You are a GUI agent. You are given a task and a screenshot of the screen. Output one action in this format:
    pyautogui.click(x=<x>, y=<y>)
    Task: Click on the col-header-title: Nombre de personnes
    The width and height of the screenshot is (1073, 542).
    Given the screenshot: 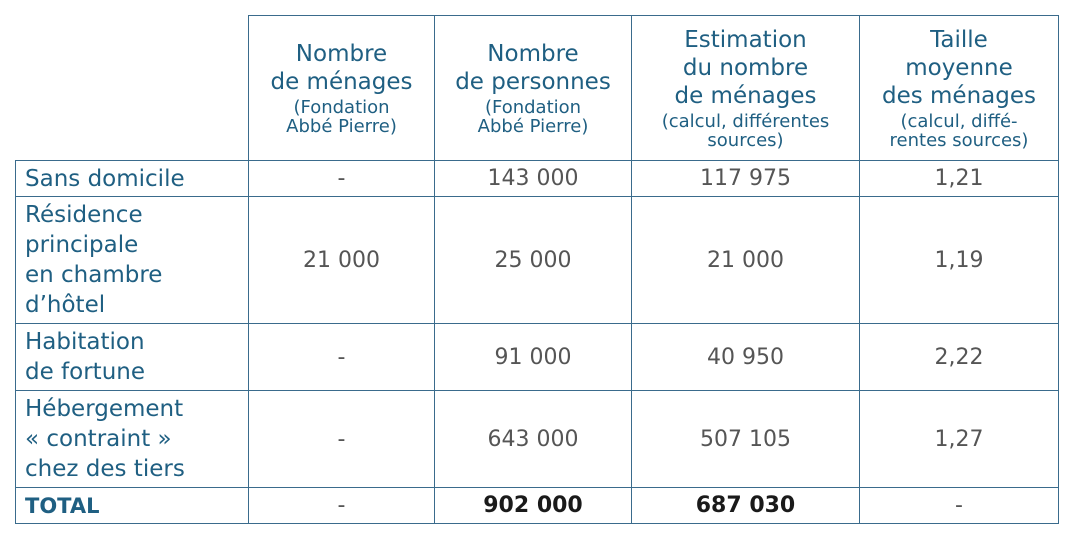 What is the action you would take?
    pyautogui.click(x=533, y=68)
    